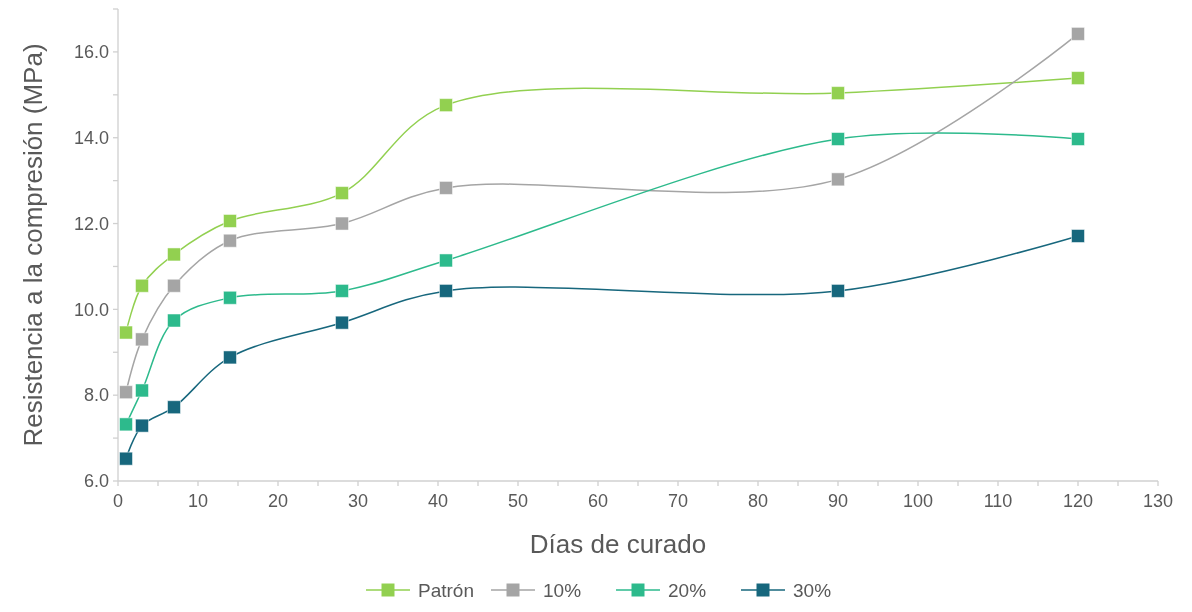 This screenshot has width=1192, height=612. What do you see at coordinates (438, 501) in the screenshot?
I see `x-tick-label: 40` at bounding box center [438, 501].